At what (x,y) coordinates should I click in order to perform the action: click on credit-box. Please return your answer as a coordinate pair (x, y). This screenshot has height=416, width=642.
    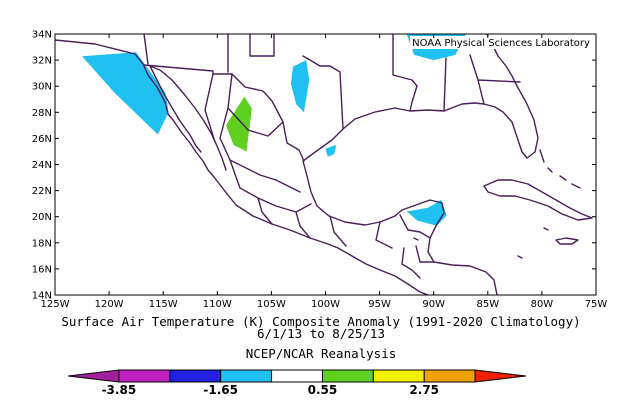
    Looking at the image, I should click on (501, 42).